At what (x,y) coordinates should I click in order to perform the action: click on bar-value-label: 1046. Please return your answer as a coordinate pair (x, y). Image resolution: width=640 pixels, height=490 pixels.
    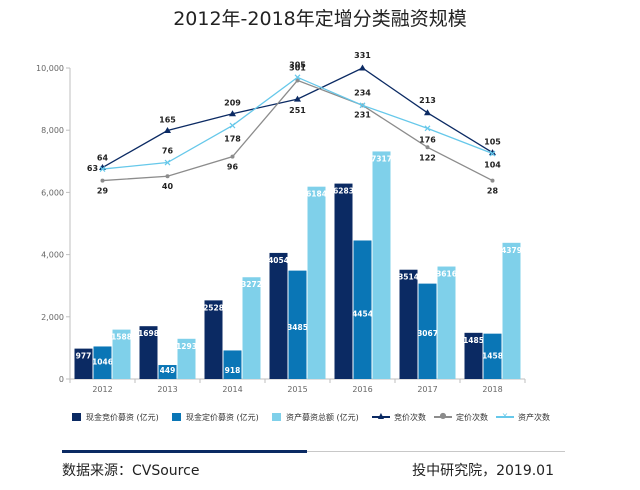
    Looking at the image, I should click on (102, 361).